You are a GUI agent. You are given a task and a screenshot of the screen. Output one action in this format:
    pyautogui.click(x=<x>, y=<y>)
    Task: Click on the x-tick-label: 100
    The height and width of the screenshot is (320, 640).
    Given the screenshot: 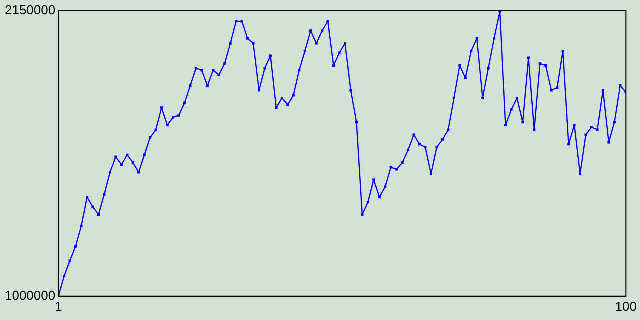 What is the action you would take?
    pyautogui.click(x=626, y=306)
    